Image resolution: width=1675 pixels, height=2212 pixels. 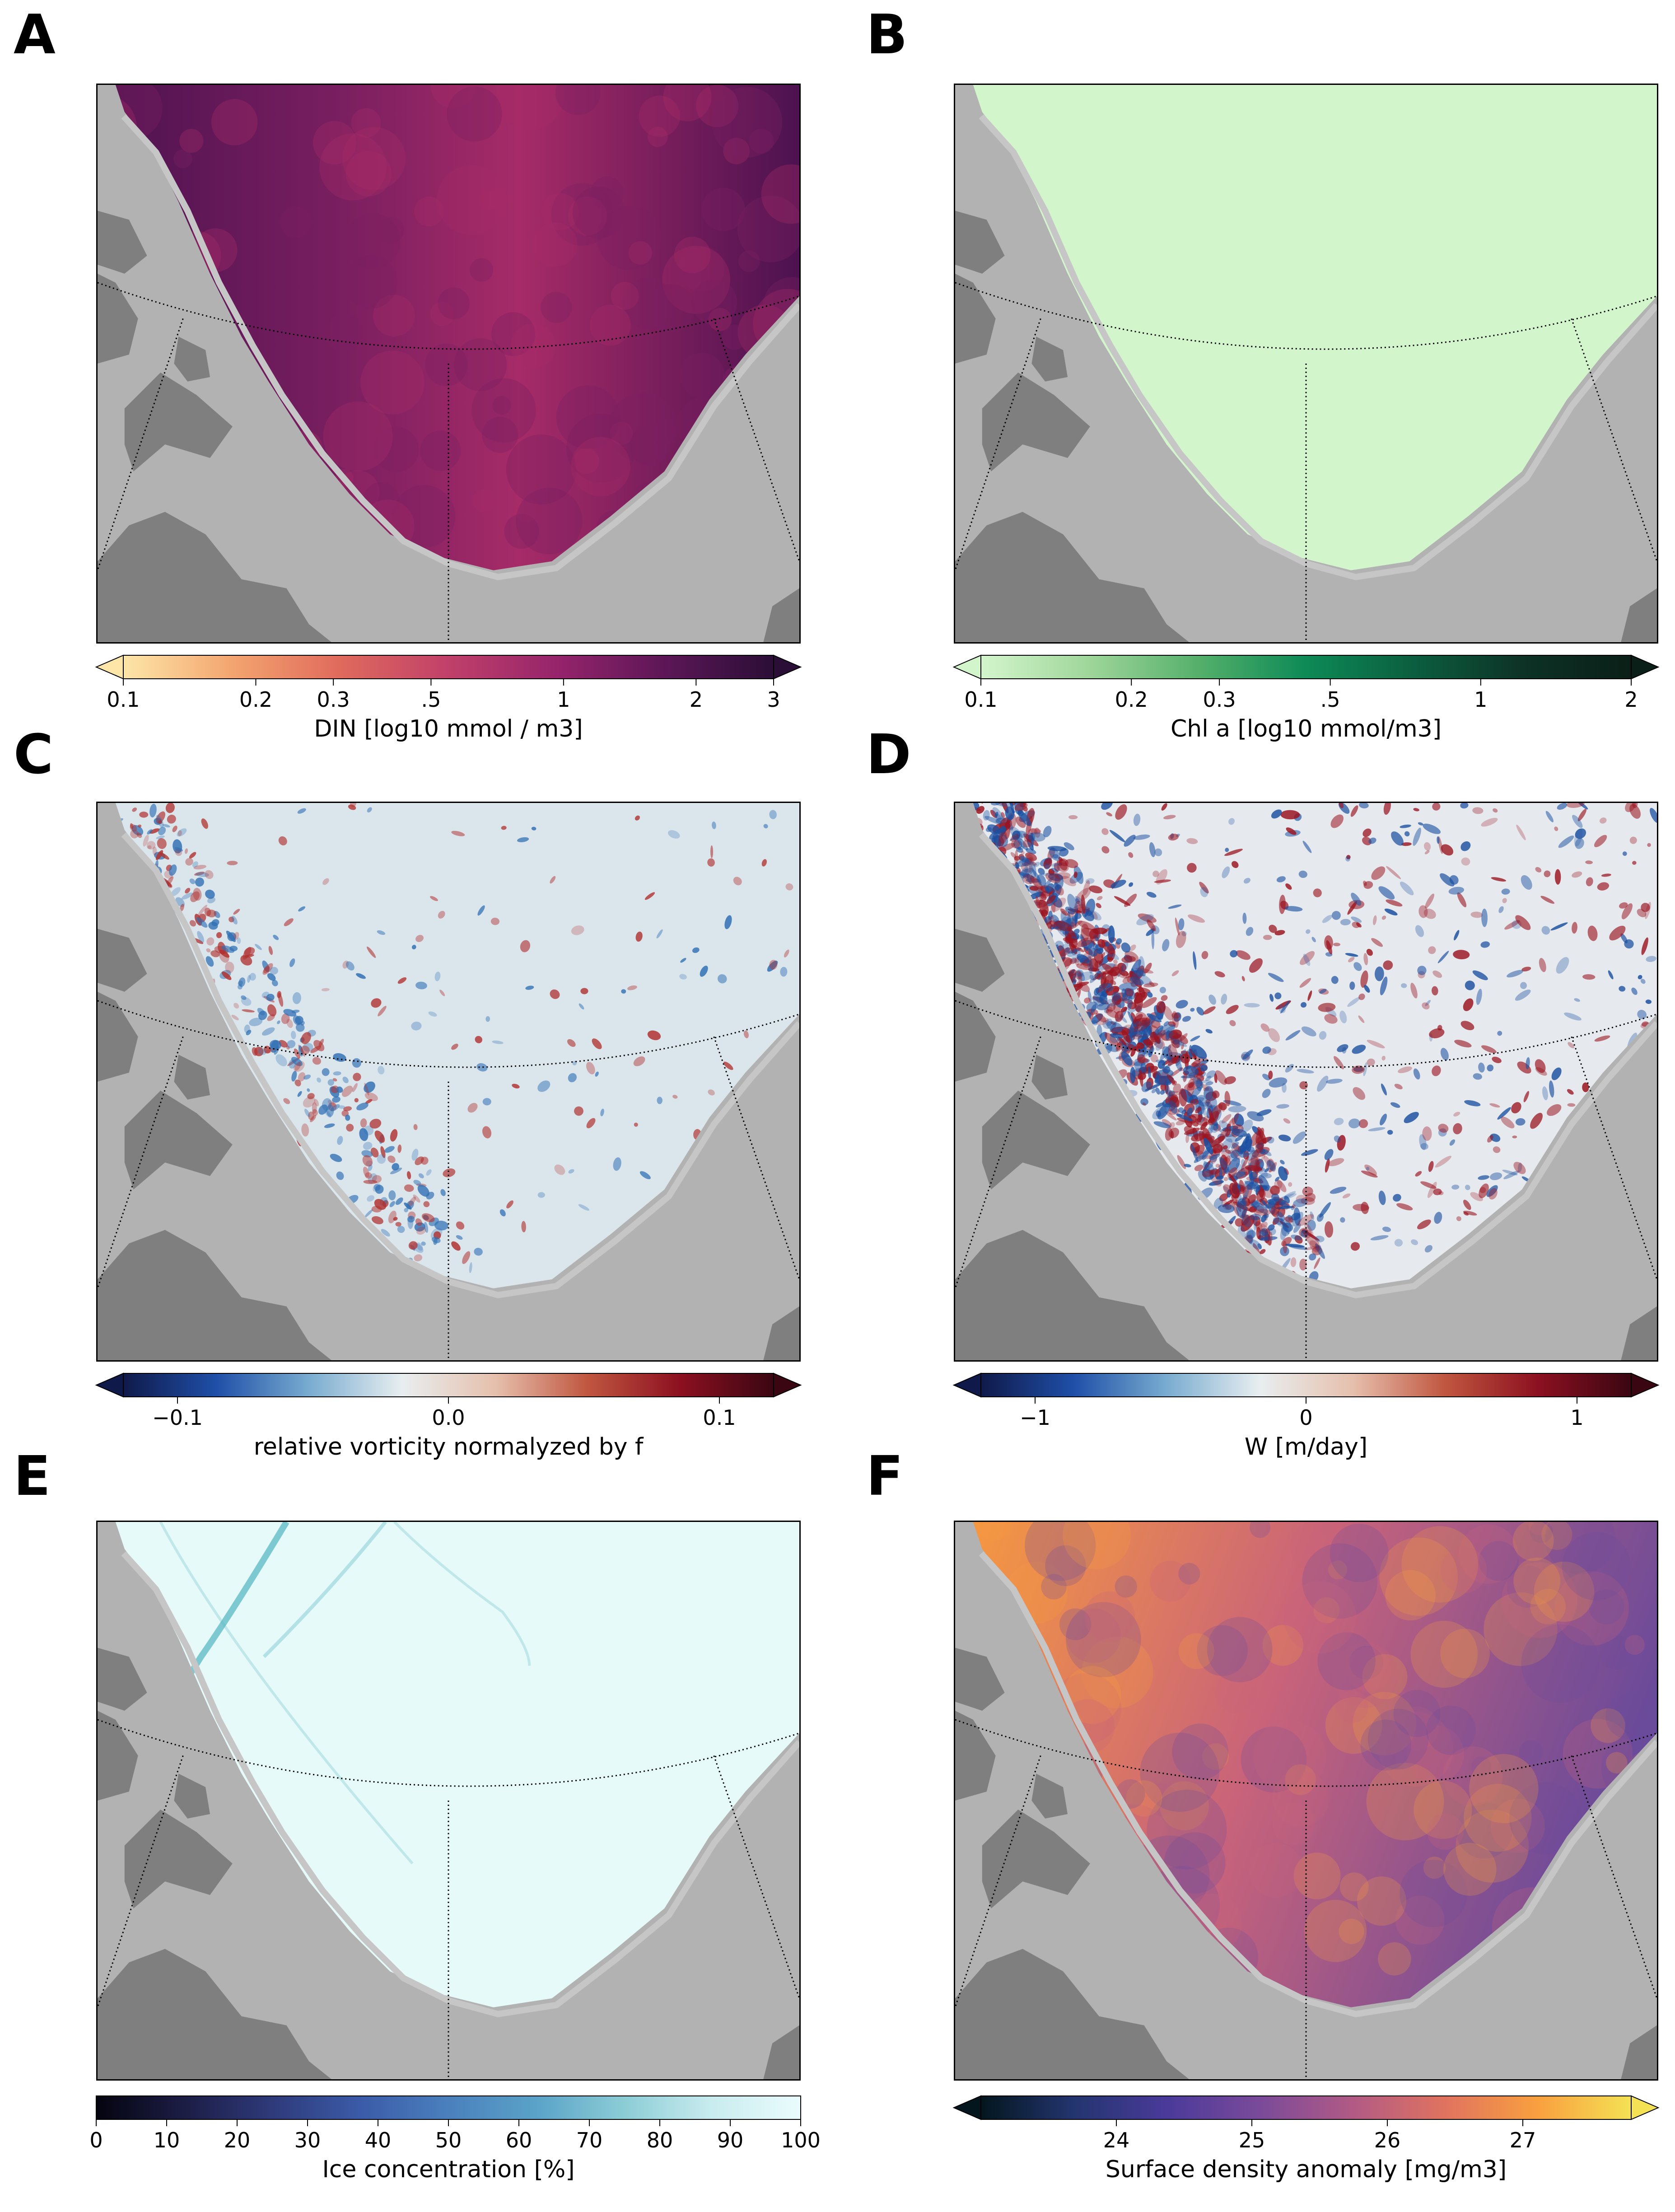 What do you see at coordinates (431, 700) in the screenshot?
I see `colorbar-tick-label: .5` at bounding box center [431, 700].